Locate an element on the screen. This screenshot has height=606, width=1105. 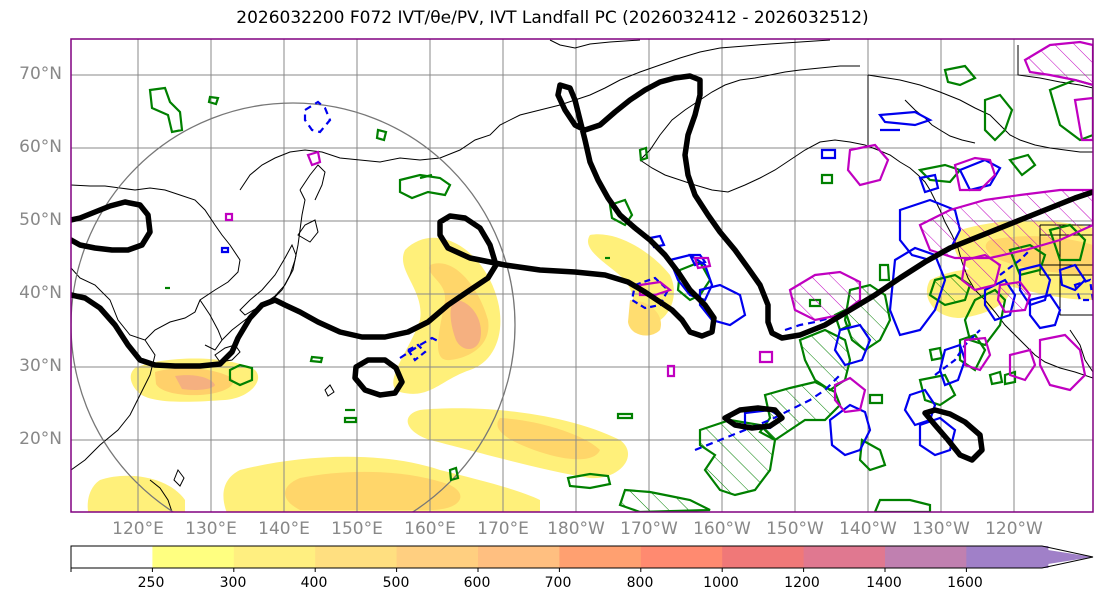
colorbar-tick-label: 400 is located at coordinates (314, 583).